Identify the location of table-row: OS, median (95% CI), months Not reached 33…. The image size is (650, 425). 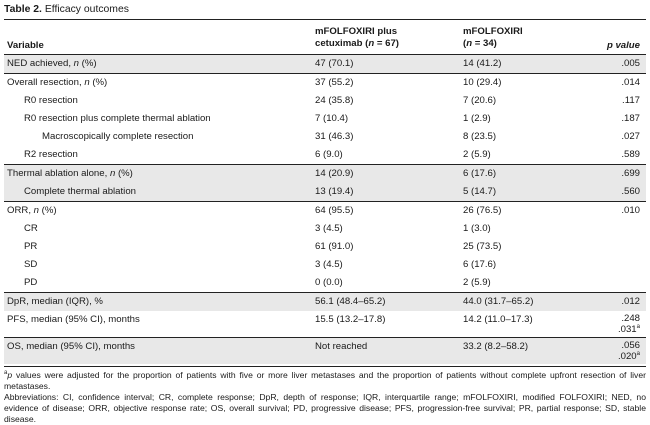
(325, 350).